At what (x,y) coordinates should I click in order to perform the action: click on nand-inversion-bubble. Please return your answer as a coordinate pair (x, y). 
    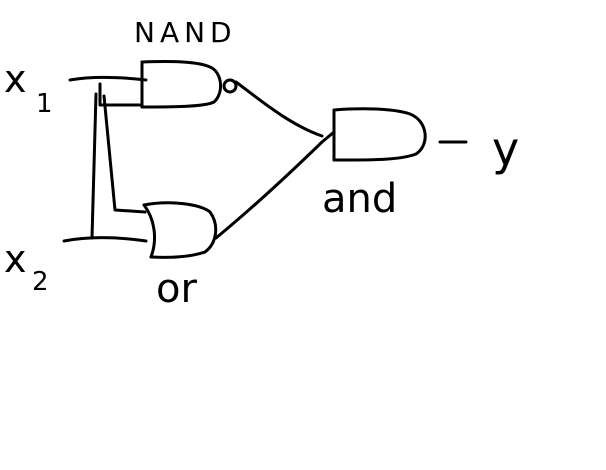
    Looking at the image, I should click on (230, 86).